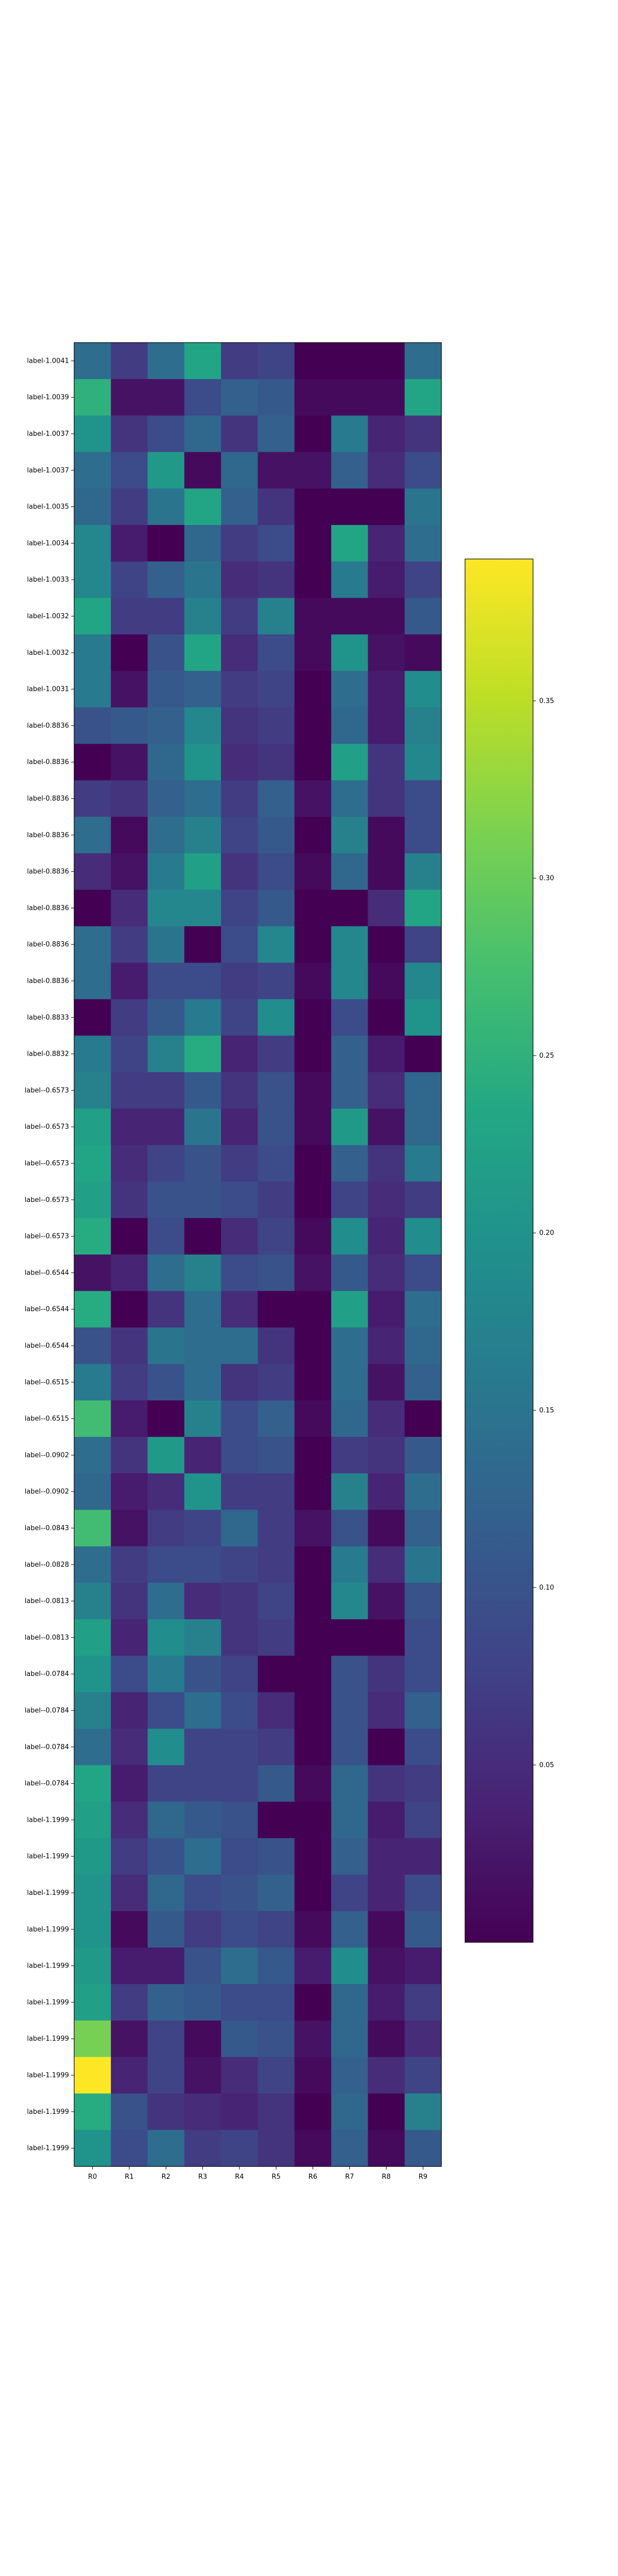 This screenshot has width=618, height=2576. What do you see at coordinates (47, 1455) in the screenshot?
I see `y-tick-label: label--0.0902` at bounding box center [47, 1455].